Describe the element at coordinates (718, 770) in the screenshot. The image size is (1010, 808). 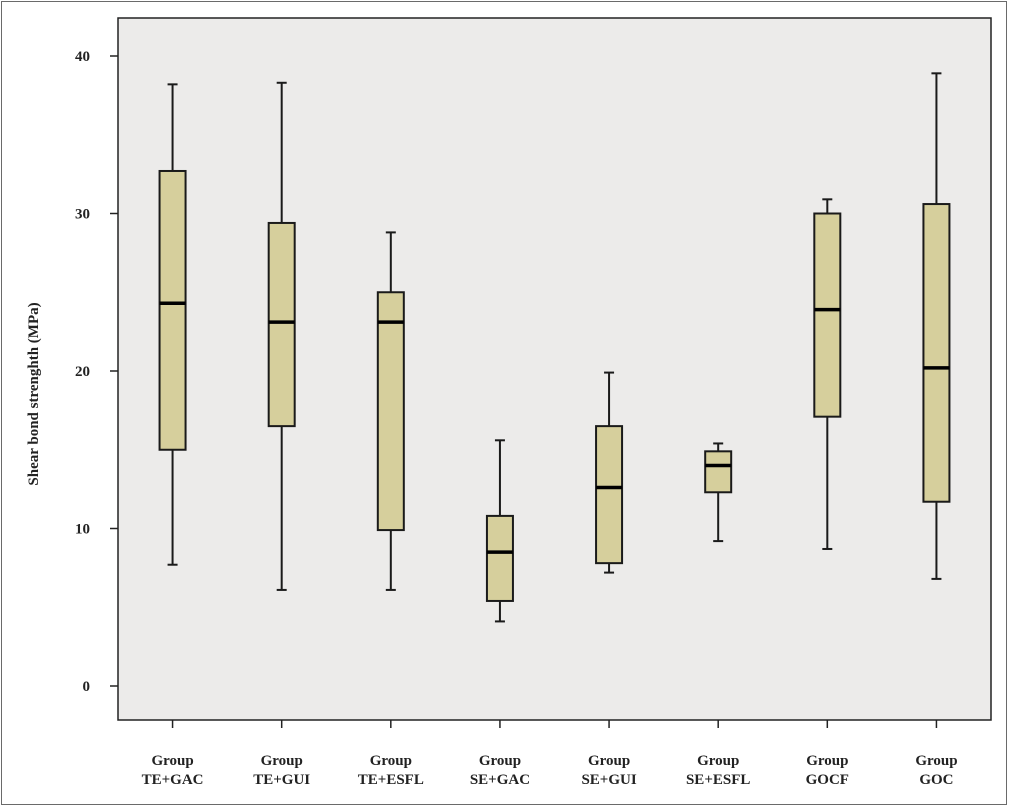
I see `x-tick-label: Group SE+ESFL` at that location.